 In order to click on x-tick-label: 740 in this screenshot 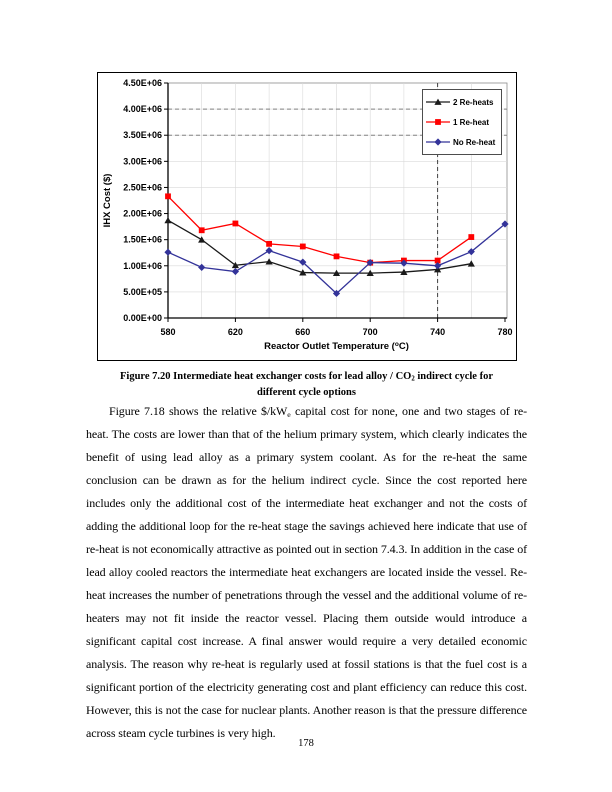, I will do `click(437, 332)`.